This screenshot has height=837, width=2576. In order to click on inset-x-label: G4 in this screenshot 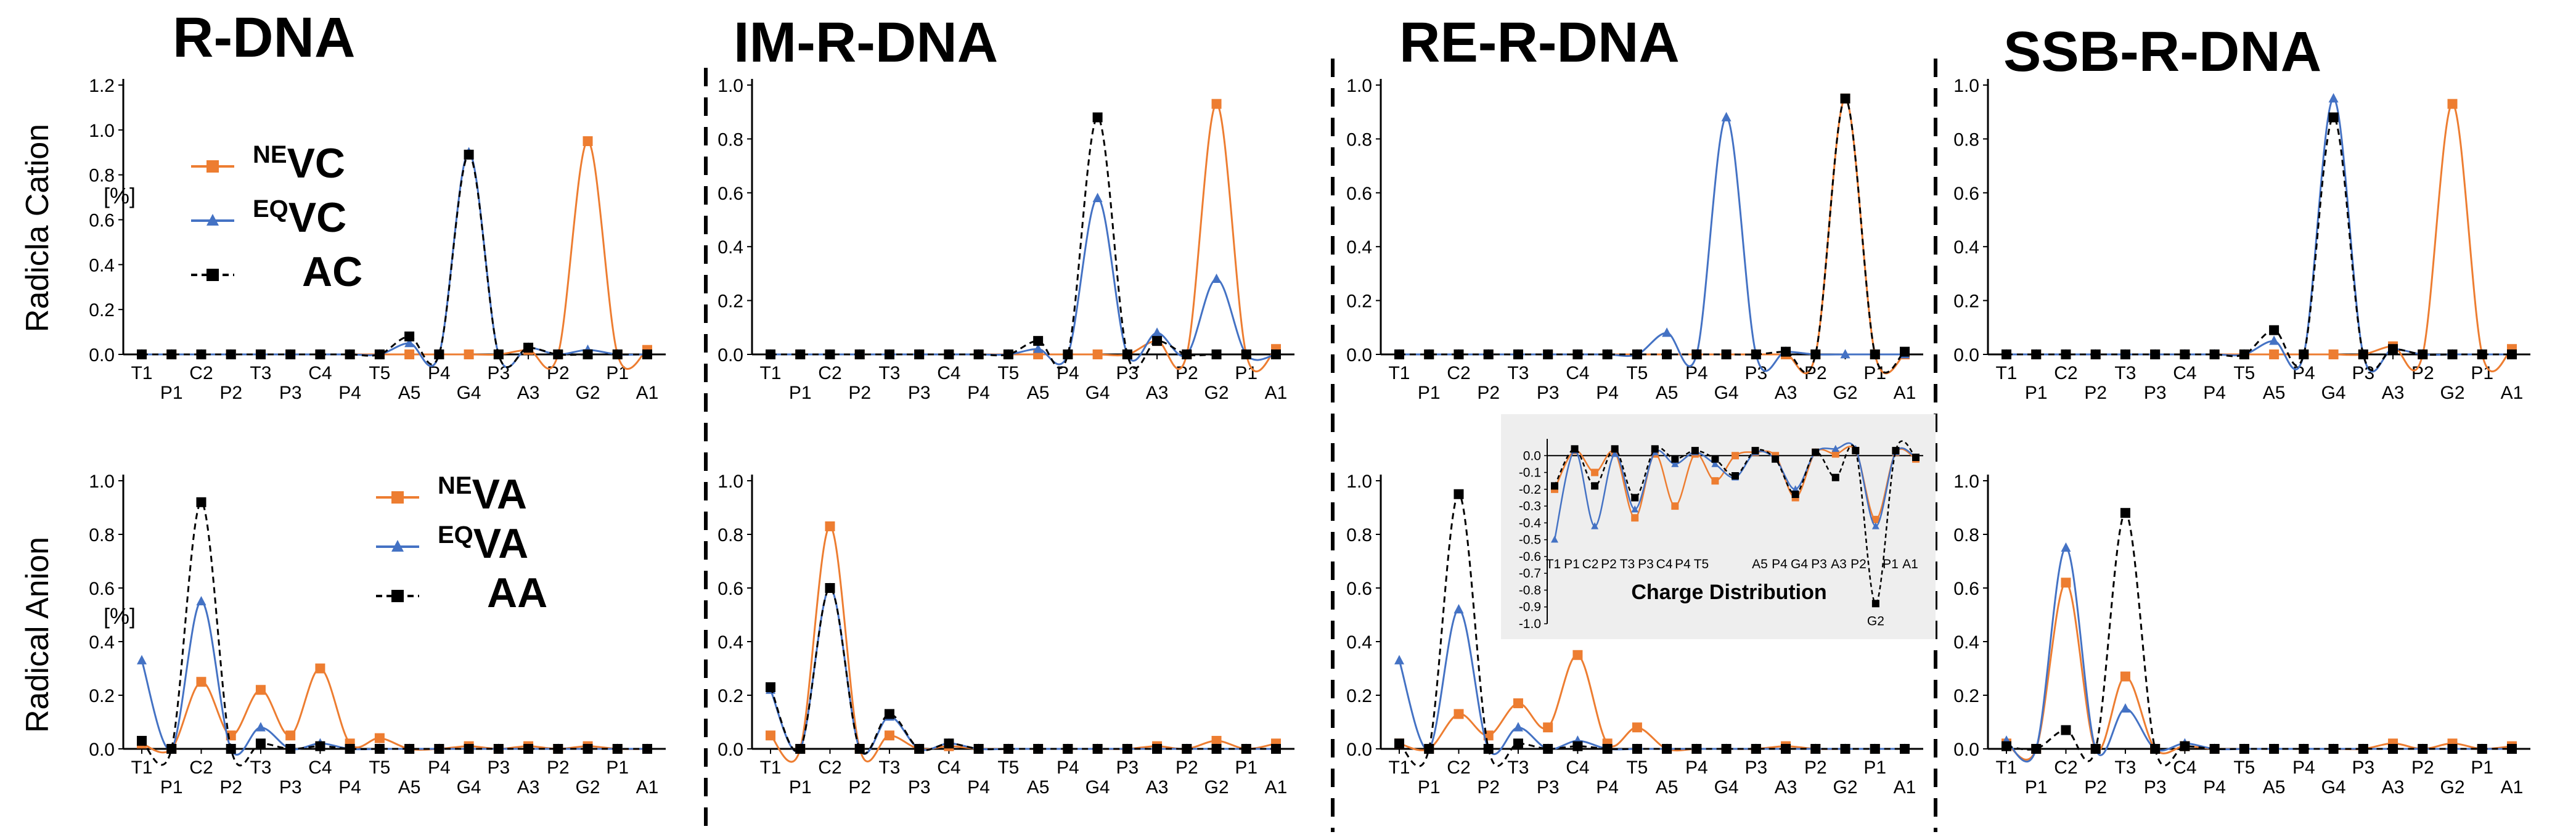, I will do `click(1799, 564)`.